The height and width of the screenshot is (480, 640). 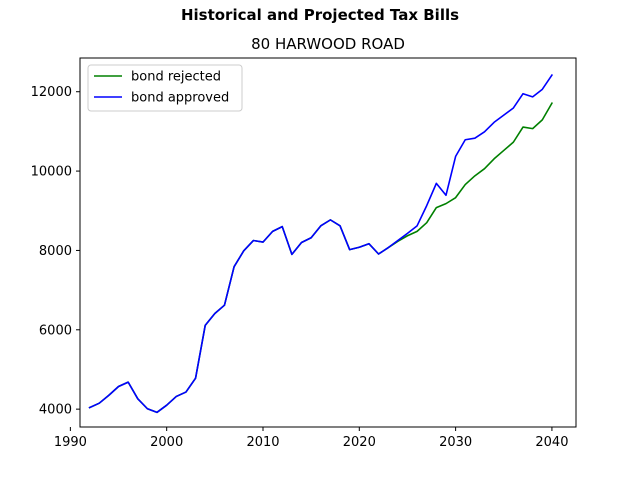 I want to click on legend: bond rejected bond approved, so click(x=165, y=88).